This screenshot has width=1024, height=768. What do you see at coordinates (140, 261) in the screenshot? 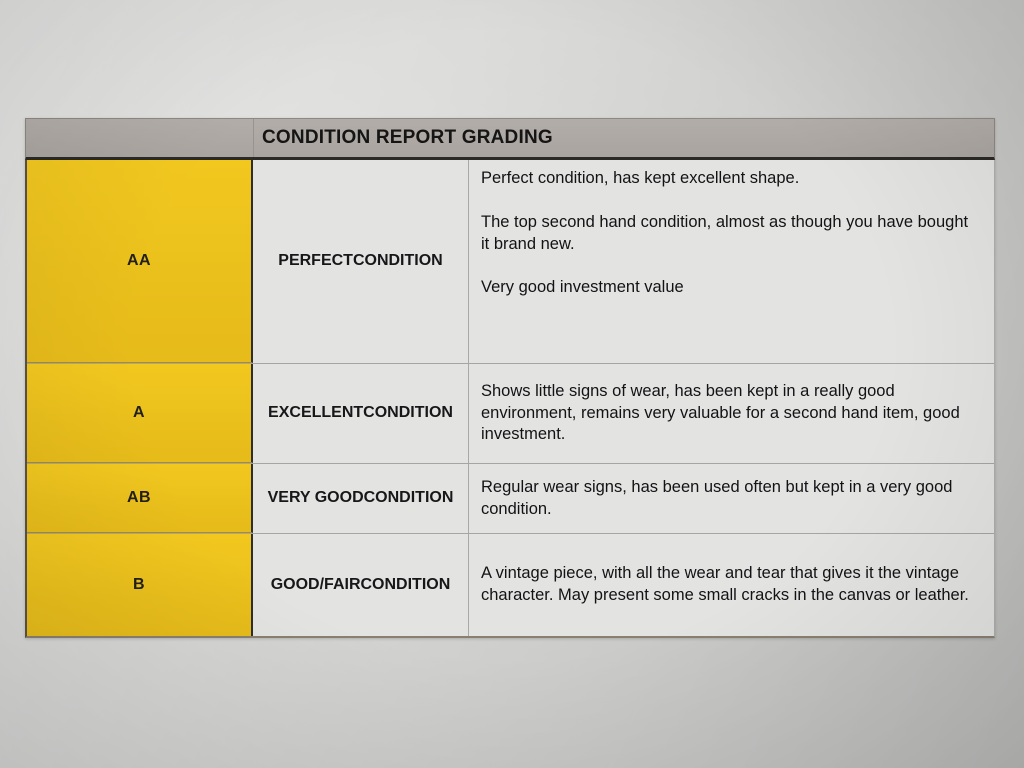
I see `grade-cell-aa: AA` at bounding box center [140, 261].